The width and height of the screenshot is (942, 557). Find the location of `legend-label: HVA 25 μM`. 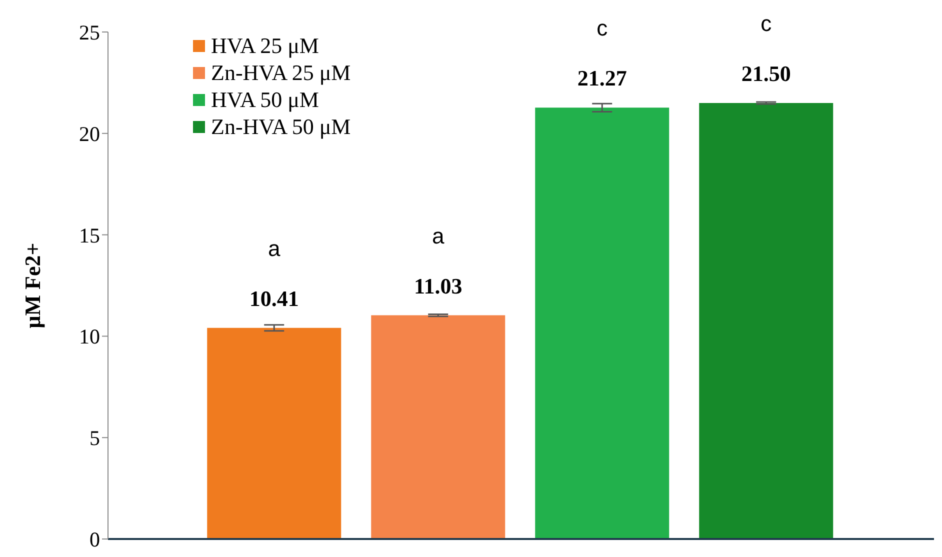

legend-label: HVA 25 μM is located at coordinates (265, 45).